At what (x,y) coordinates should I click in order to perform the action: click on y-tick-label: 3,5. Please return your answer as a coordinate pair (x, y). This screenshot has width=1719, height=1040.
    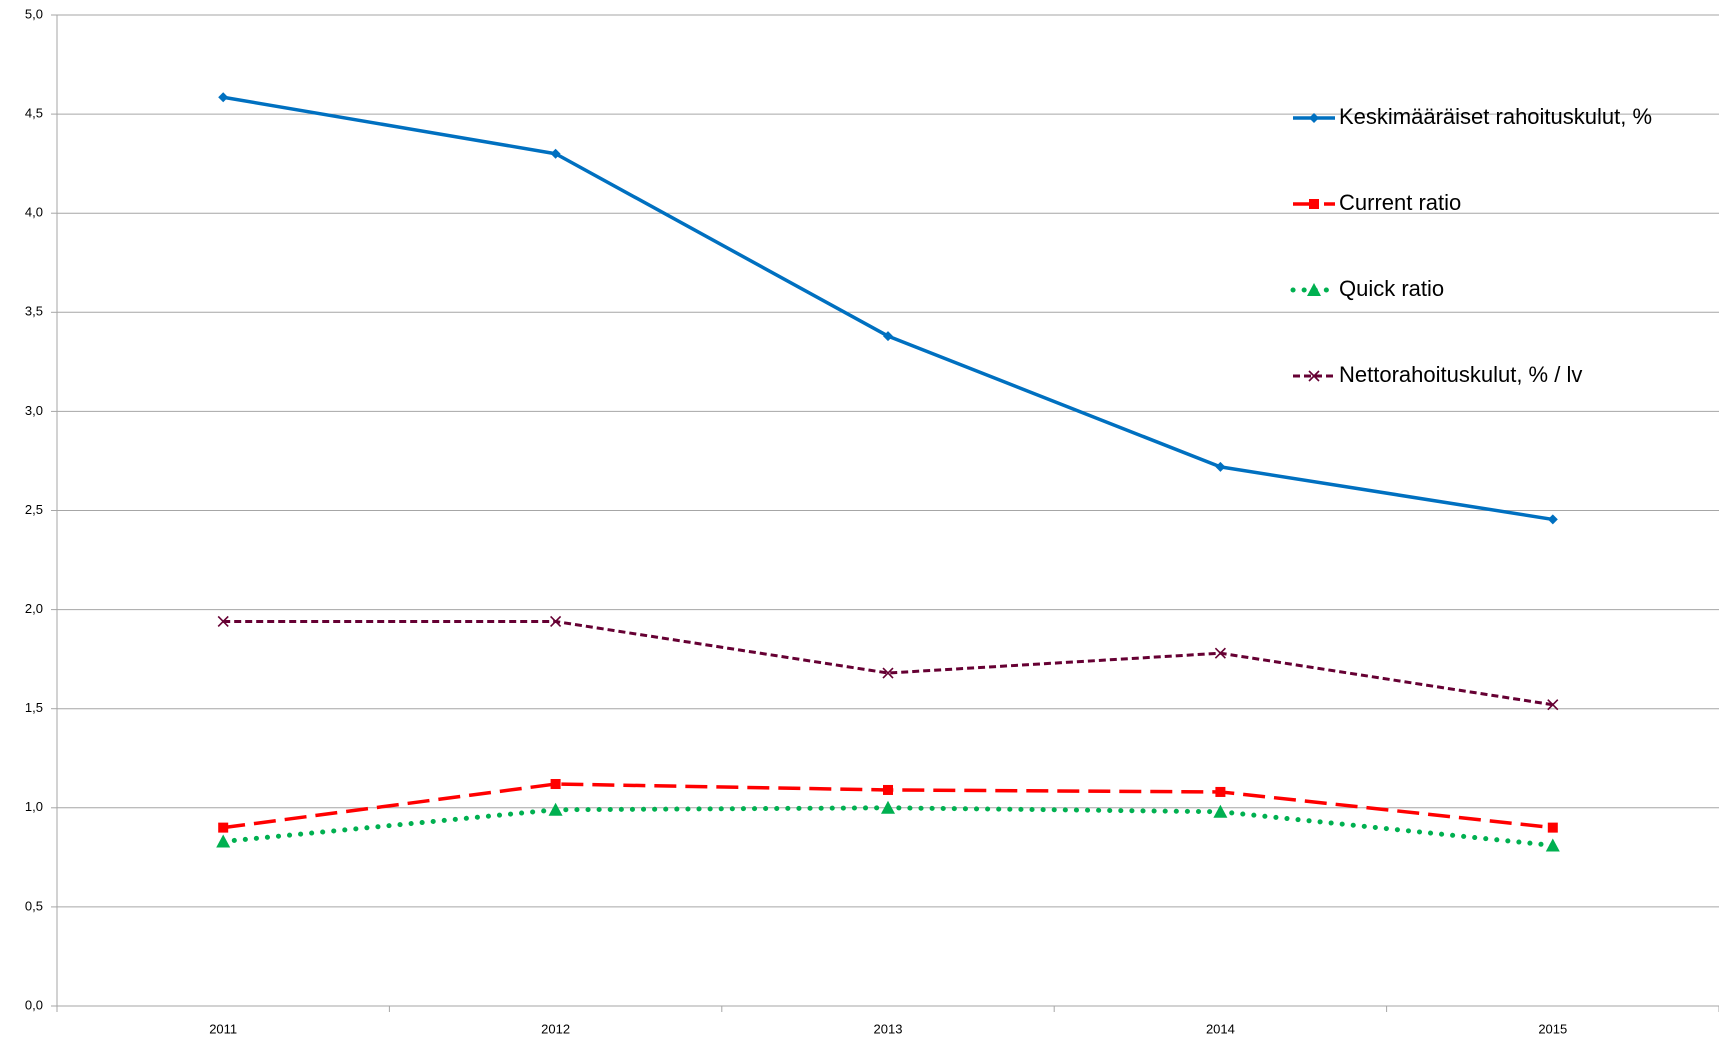
    Looking at the image, I should click on (34, 311).